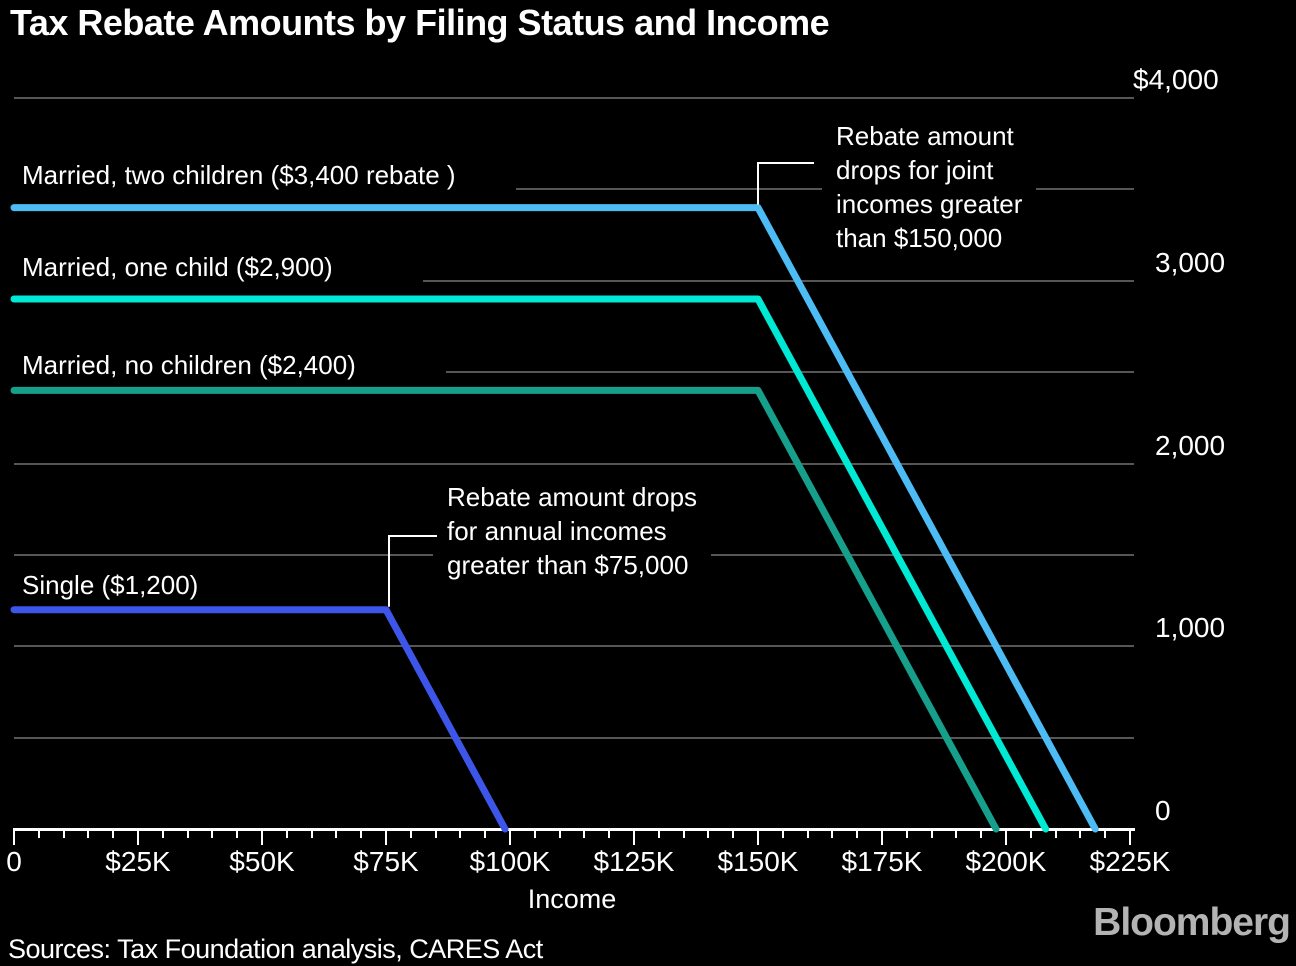 The width and height of the screenshot is (1296, 966). I want to click on x-tick-label-225K: $225K, so click(1130, 861).